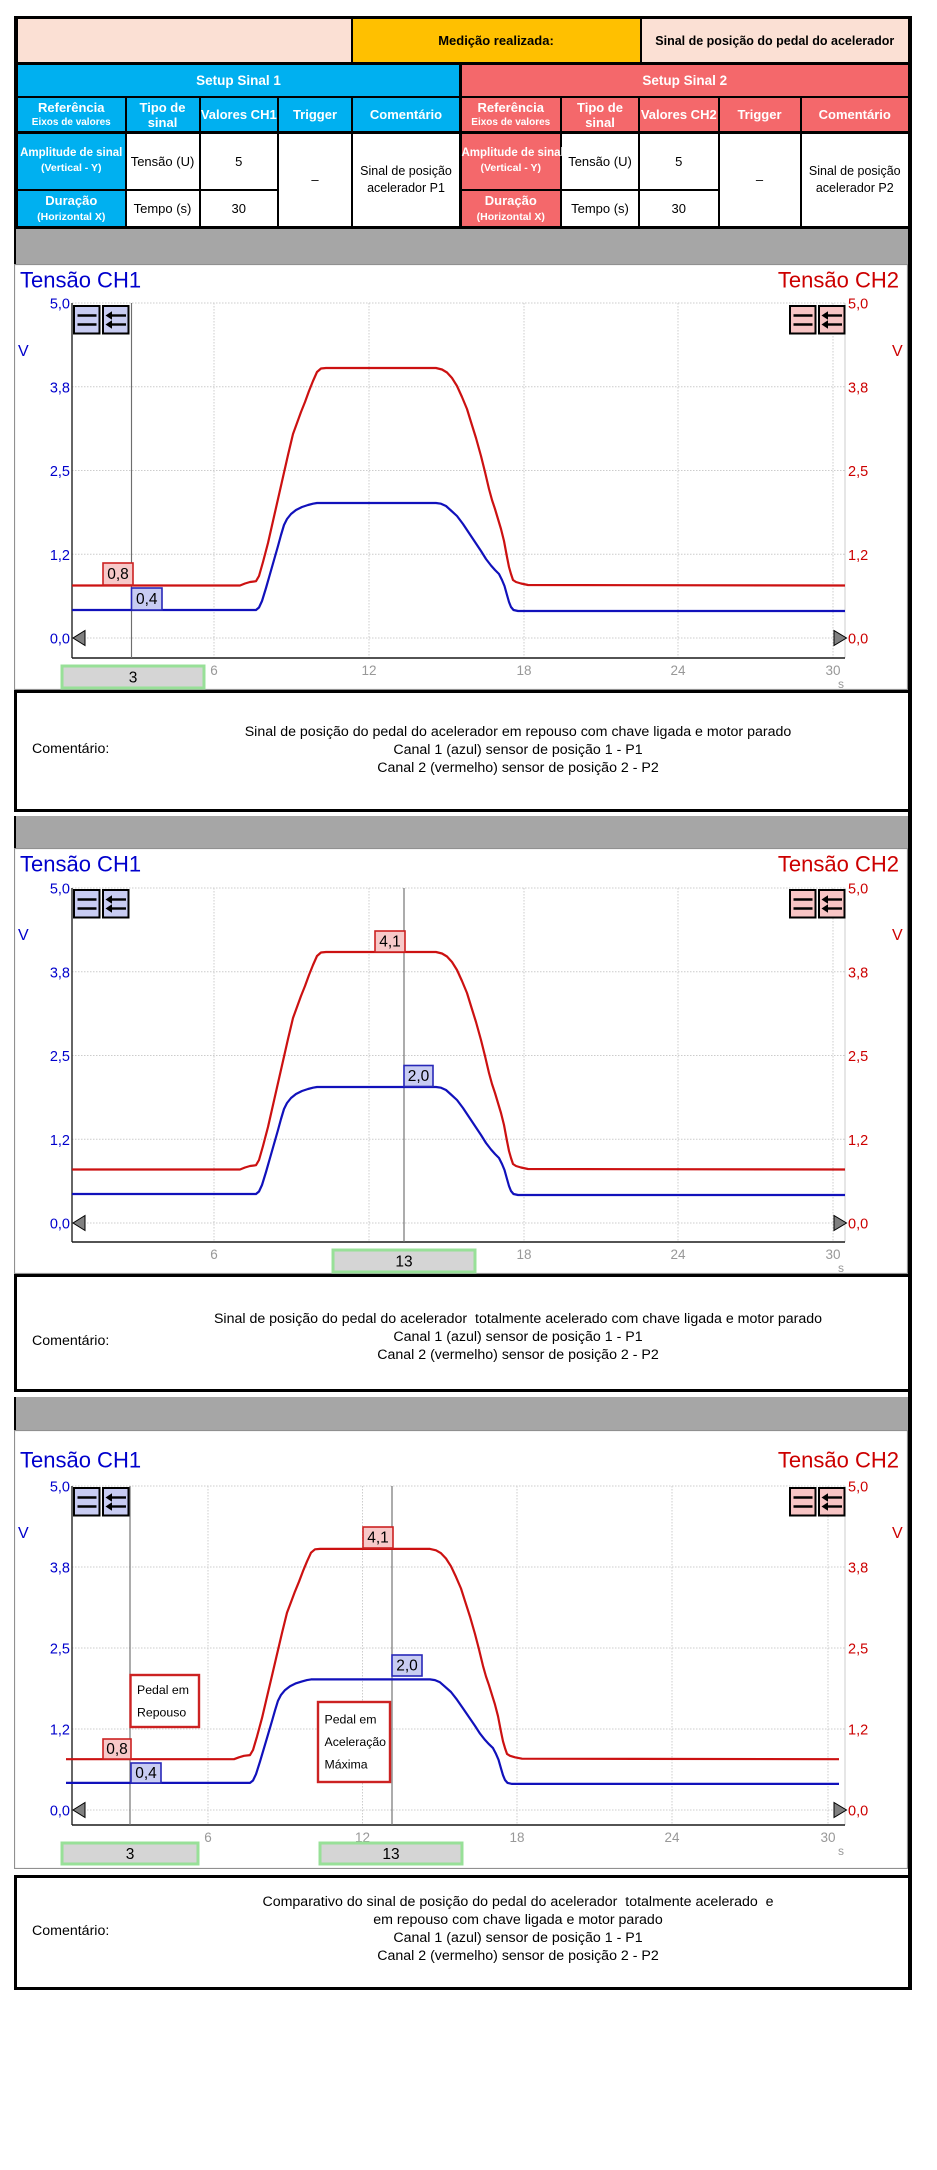 This screenshot has height=2170, width=937. Describe the element at coordinates (356, 1742) in the screenshot. I see `svg-text: Aceleração` at that location.